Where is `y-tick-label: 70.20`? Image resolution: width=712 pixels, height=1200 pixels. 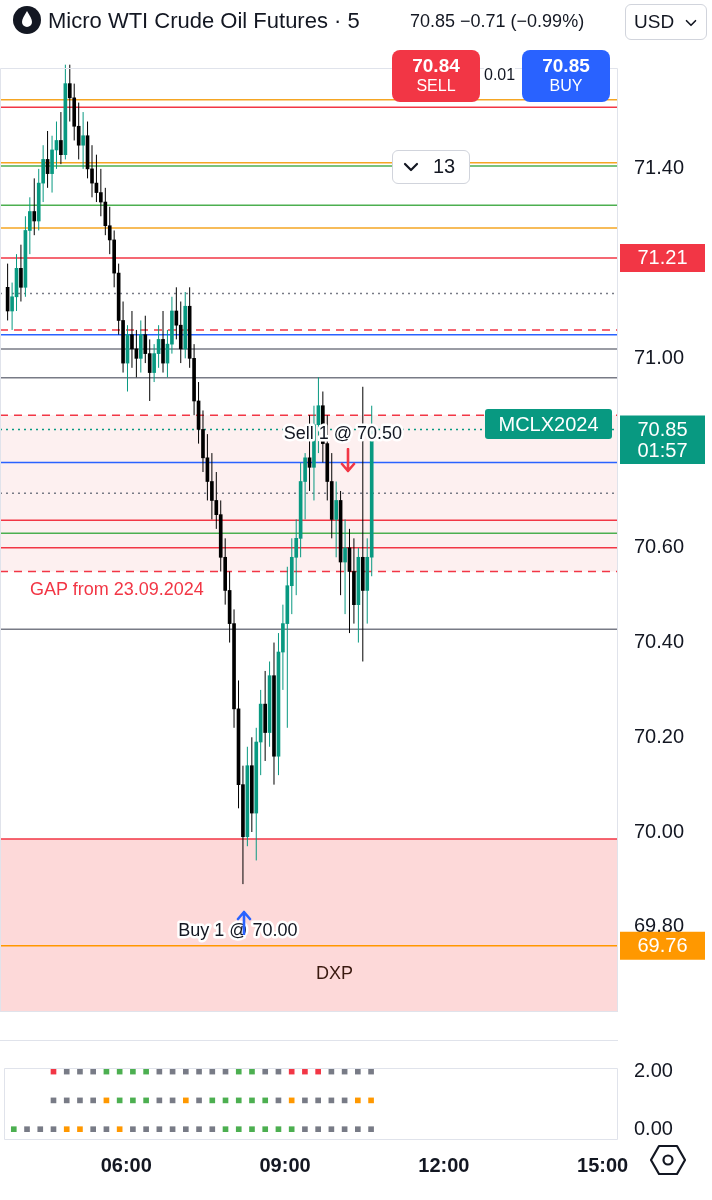 y-tick-label: 70.20 is located at coordinates (659, 735).